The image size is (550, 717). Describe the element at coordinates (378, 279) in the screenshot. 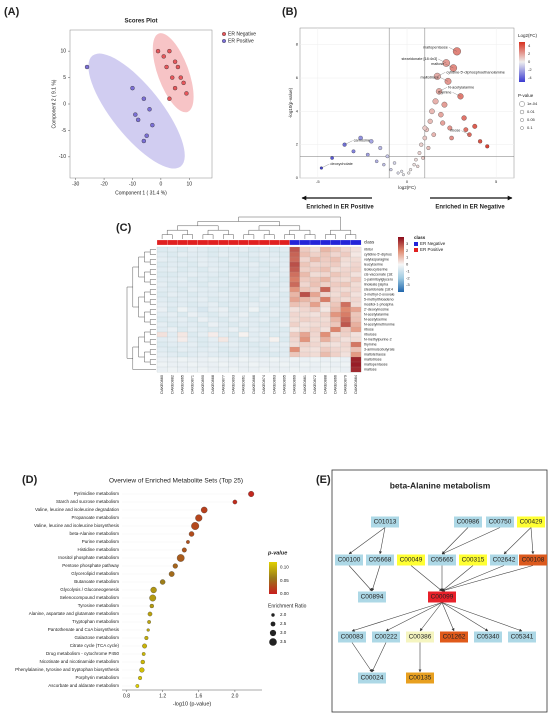

I see `row-label: 1-palmitoylglycero` at that location.